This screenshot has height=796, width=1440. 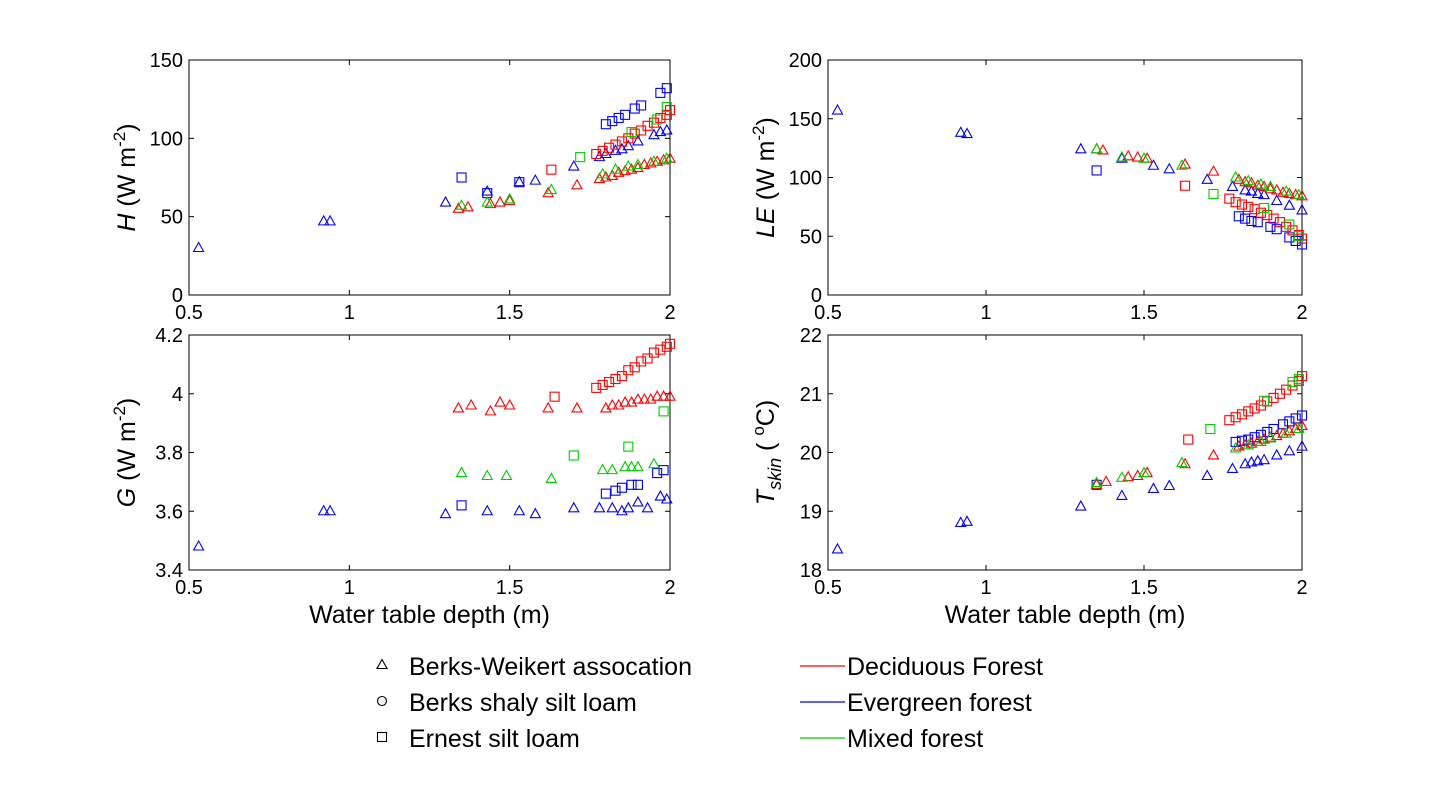 I want to click on y-tick-label: 3.8, so click(x=169, y=454).